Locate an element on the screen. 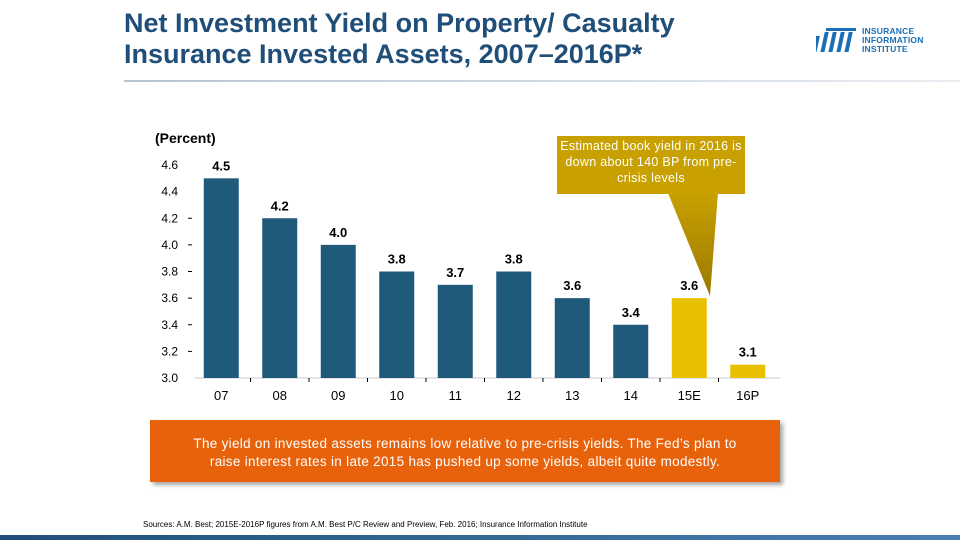 The width and height of the screenshot is (960, 540). logo-wordmark: INSURANCE INFORMATION INSTITUTE is located at coordinates (893, 40).